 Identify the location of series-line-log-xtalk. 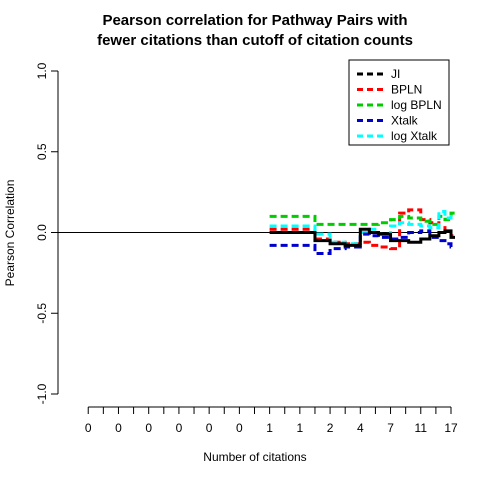
(362, 228).